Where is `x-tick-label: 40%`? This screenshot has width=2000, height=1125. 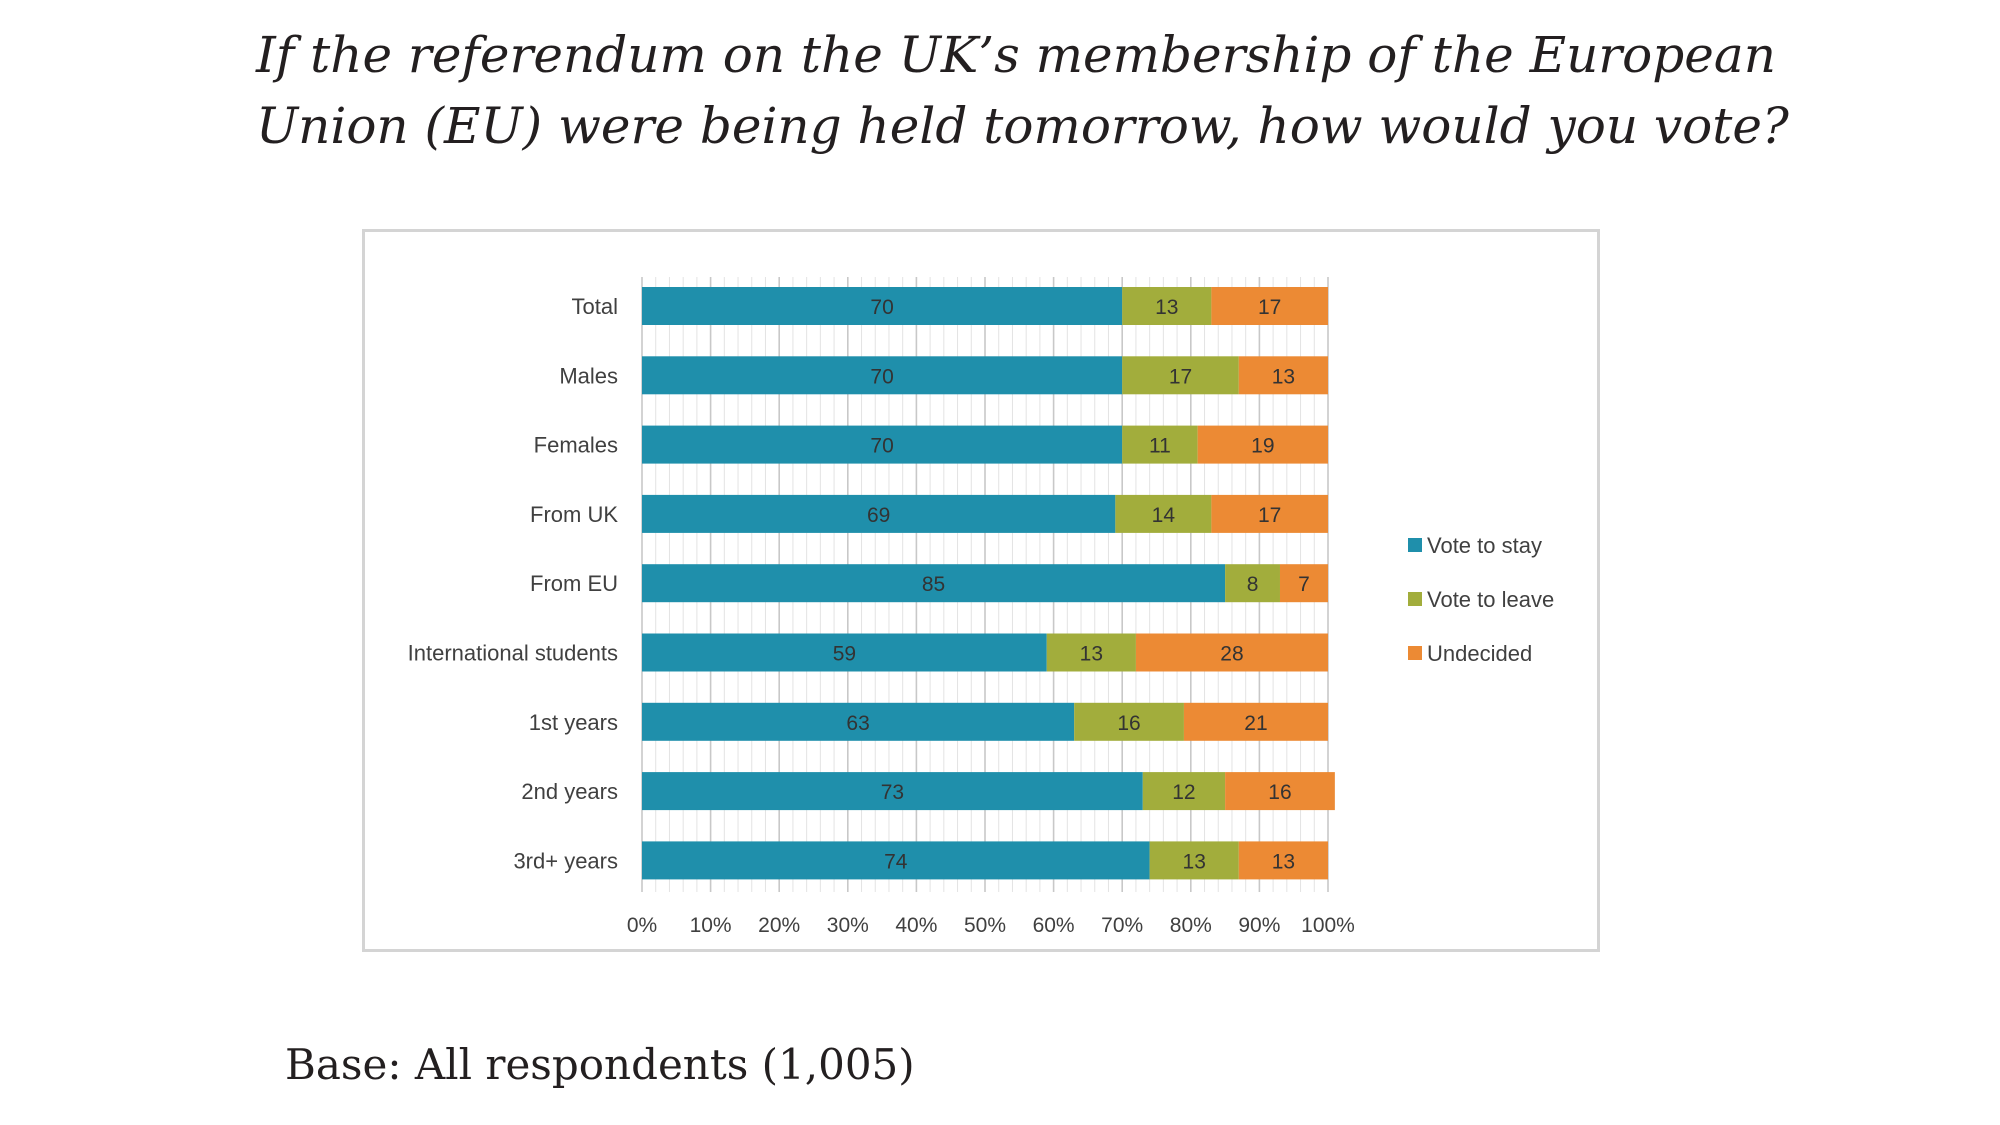 x-tick-label: 40% is located at coordinates (916, 925).